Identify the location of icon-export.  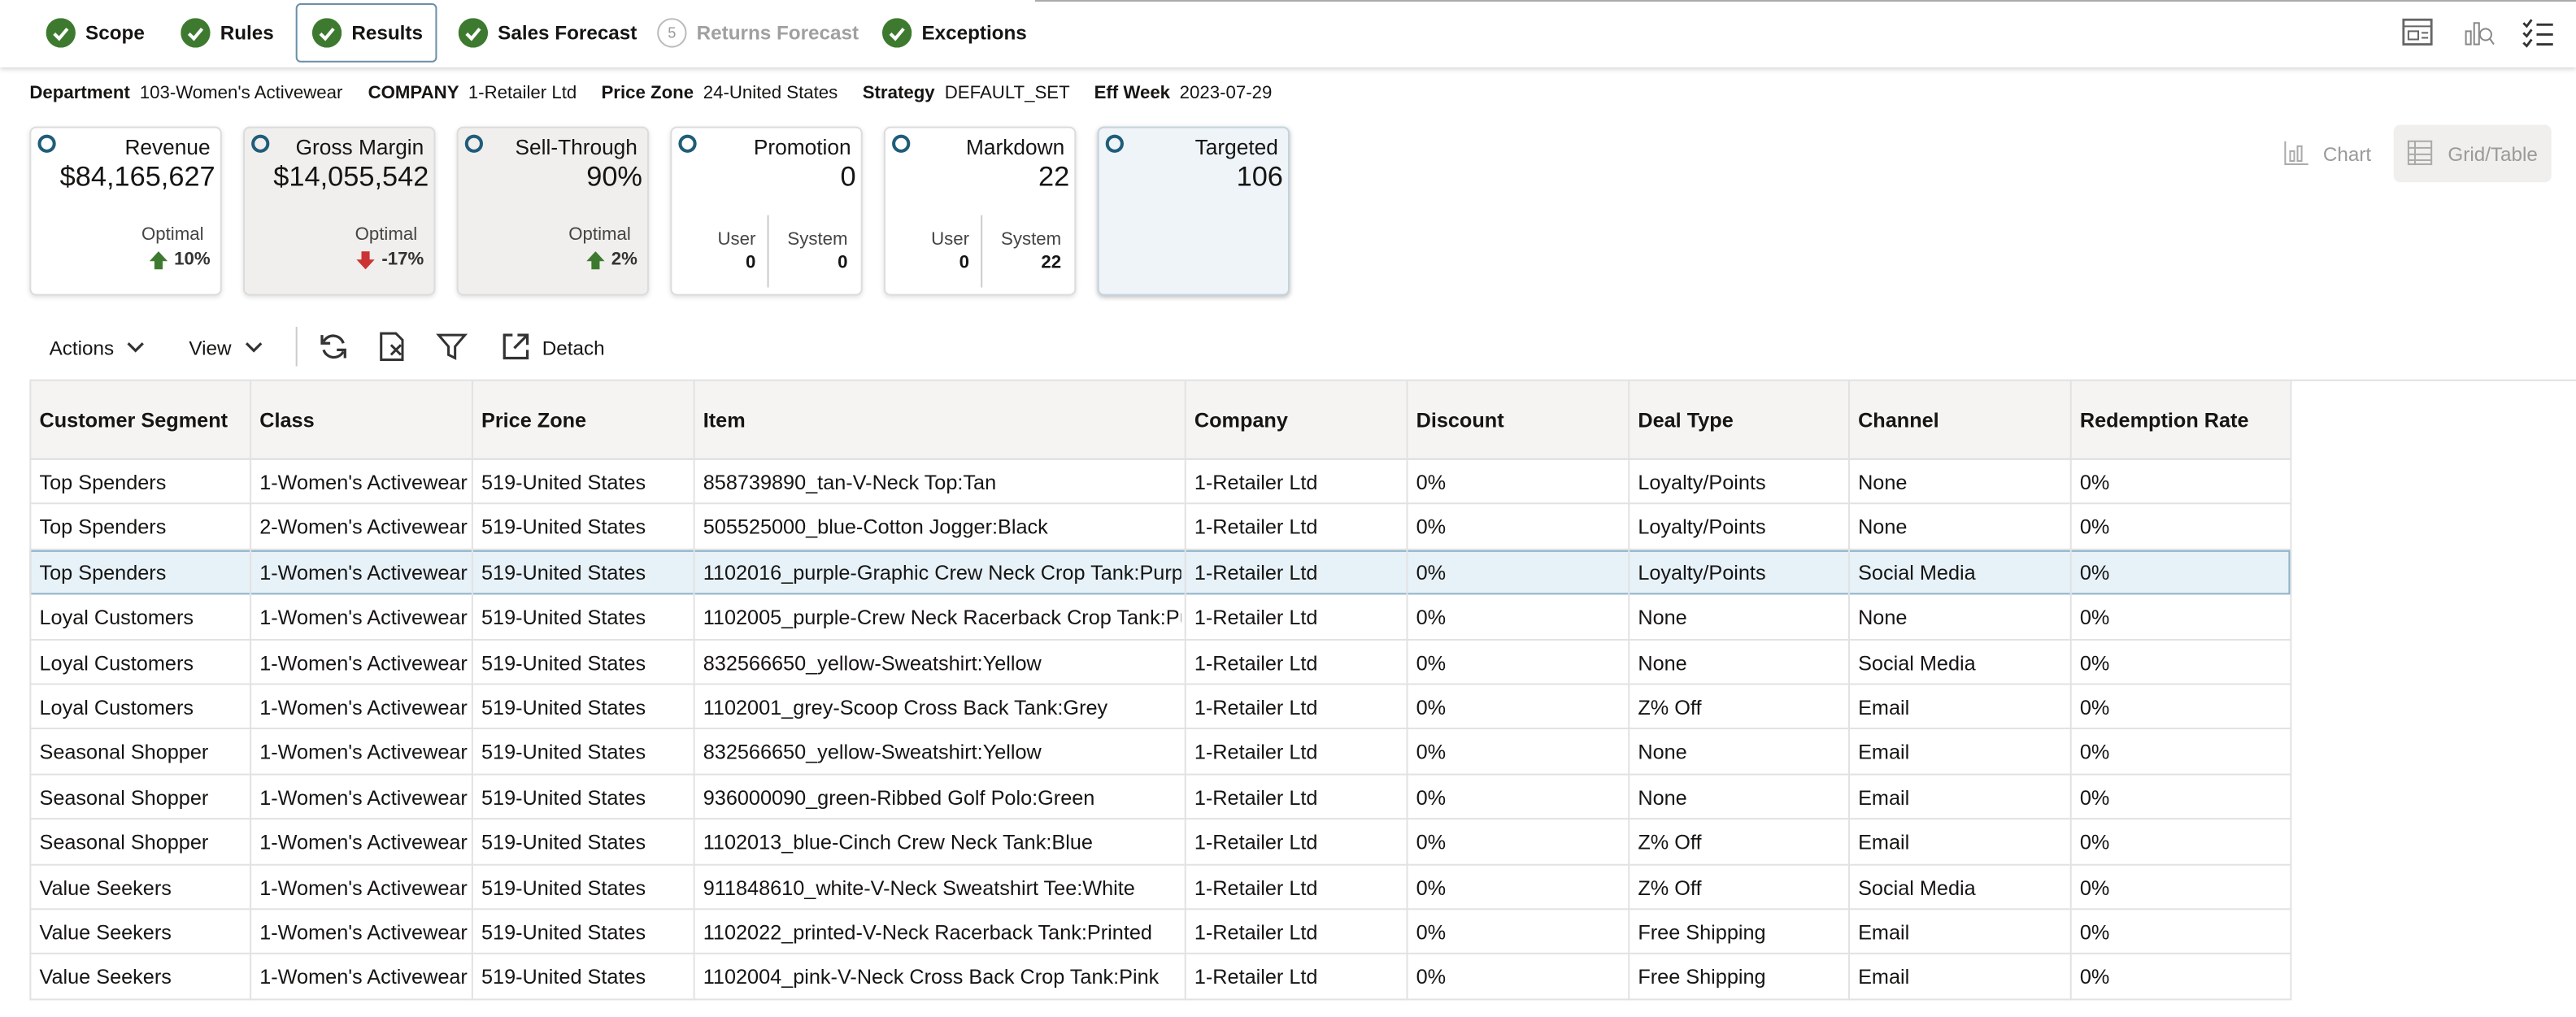
(393, 346).